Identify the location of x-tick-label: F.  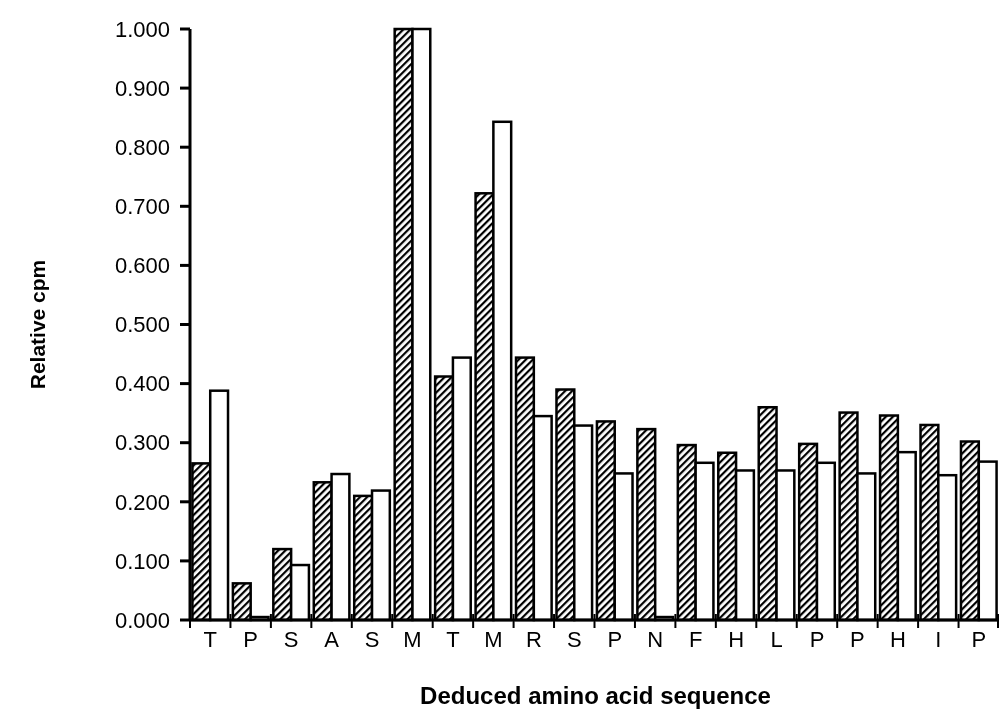
(695, 639).